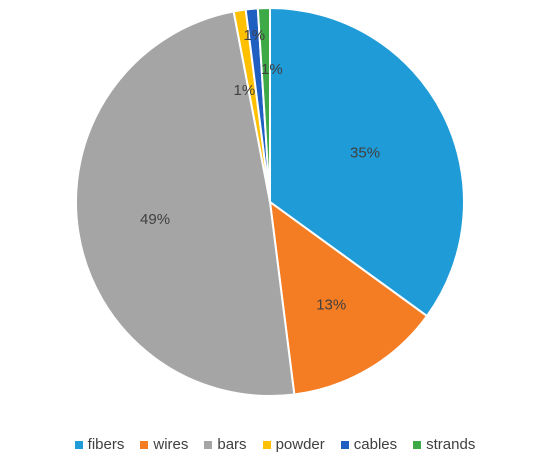 The width and height of the screenshot is (550, 464). Describe the element at coordinates (78, 444) in the screenshot. I see `legend-swatch-fibers` at that location.